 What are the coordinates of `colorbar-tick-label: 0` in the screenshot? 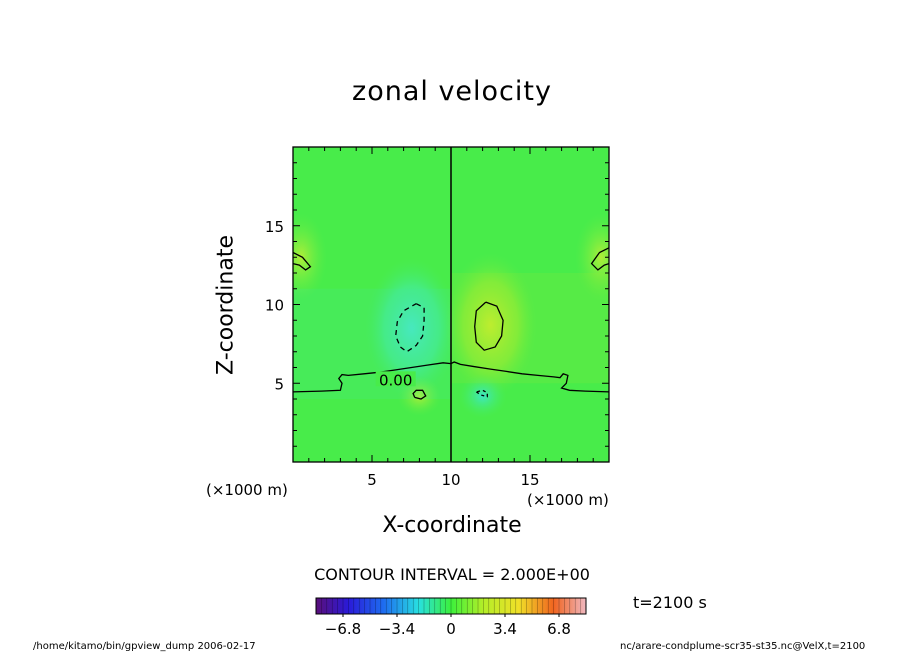 It's located at (451, 629).